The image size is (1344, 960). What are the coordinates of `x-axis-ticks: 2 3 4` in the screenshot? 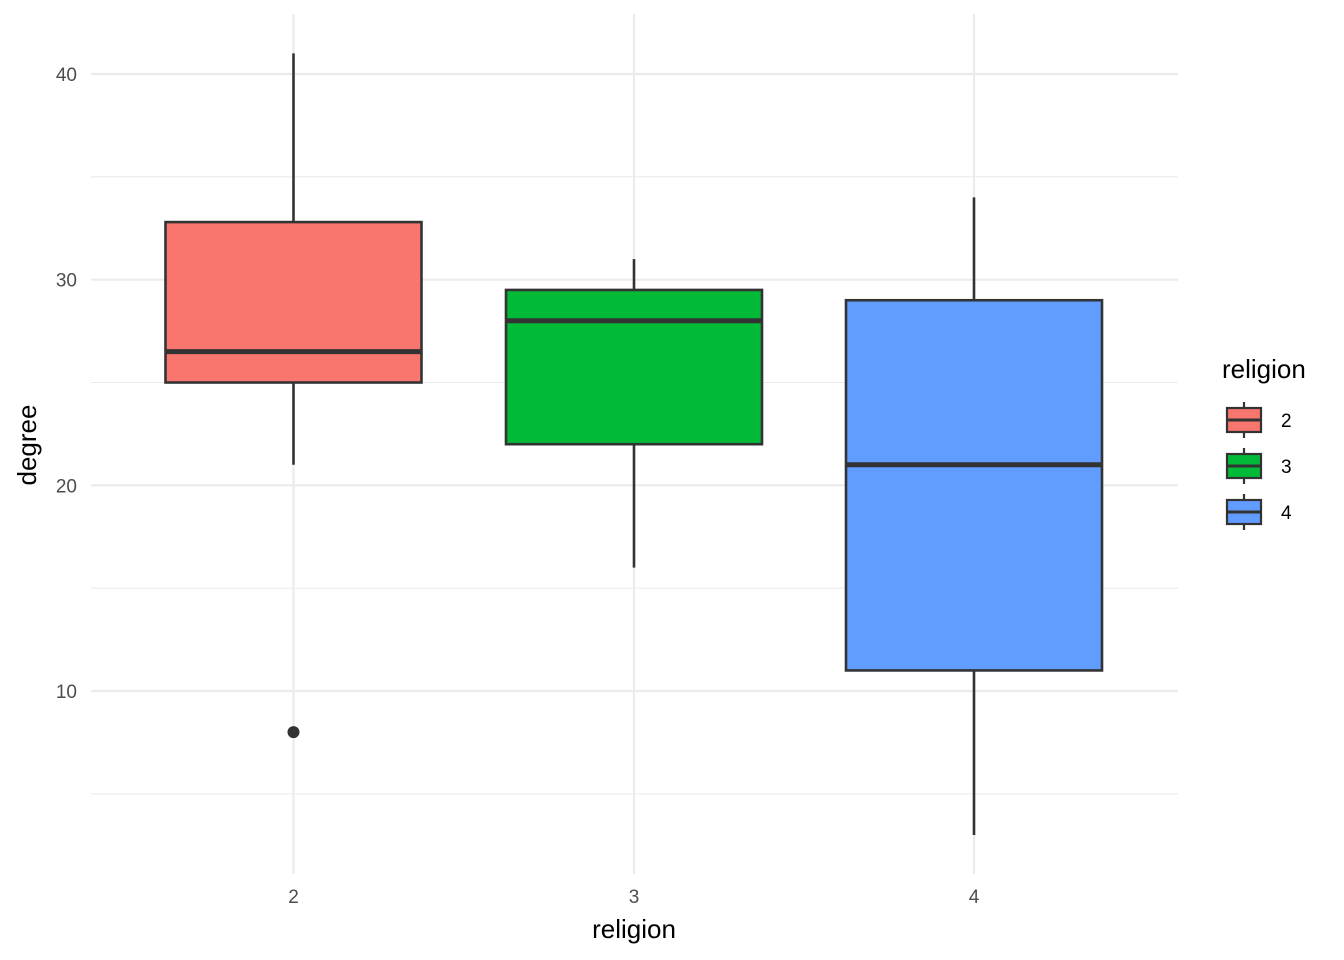 It's located at (634, 897).